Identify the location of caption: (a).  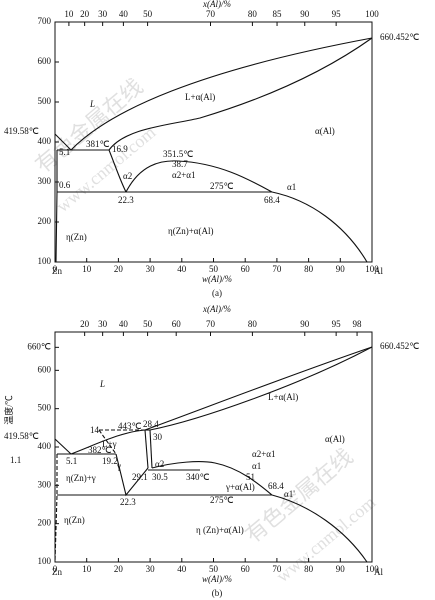
(217, 293).